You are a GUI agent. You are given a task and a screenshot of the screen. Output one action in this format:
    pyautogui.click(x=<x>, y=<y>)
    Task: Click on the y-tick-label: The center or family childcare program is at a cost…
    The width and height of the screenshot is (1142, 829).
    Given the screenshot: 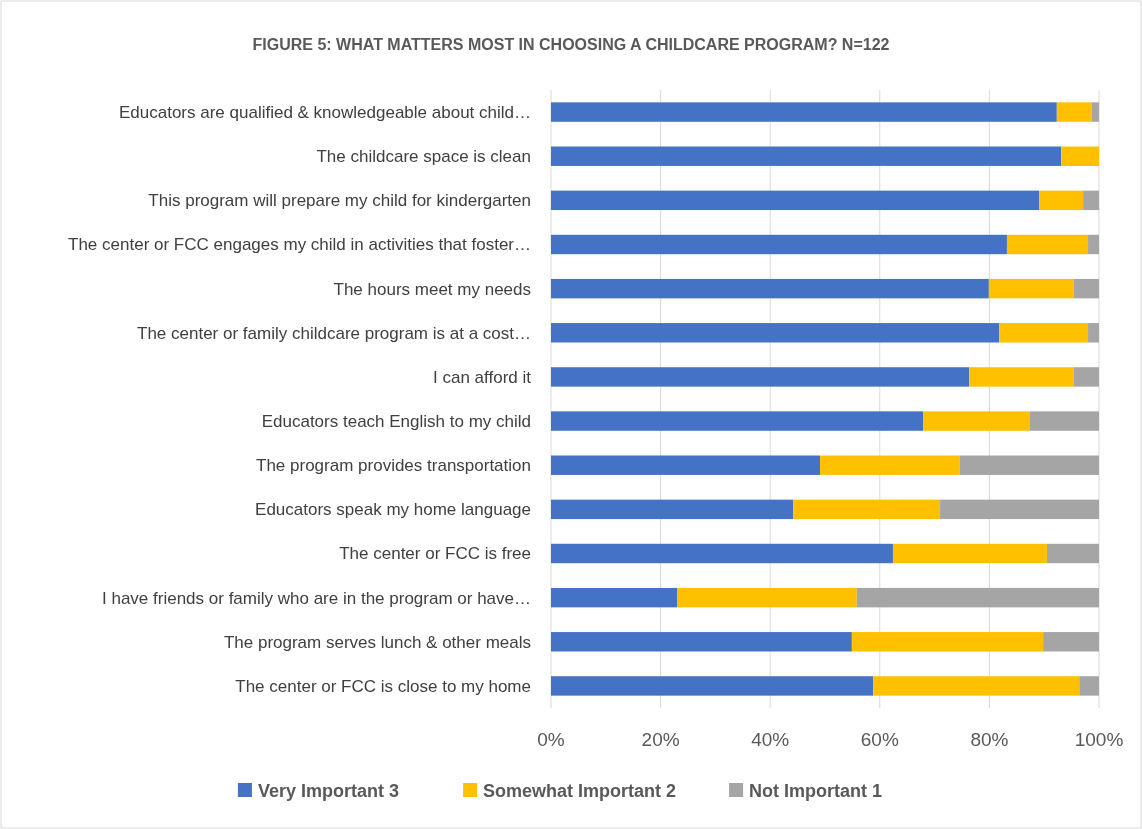 What is the action you would take?
    pyautogui.click(x=334, y=333)
    